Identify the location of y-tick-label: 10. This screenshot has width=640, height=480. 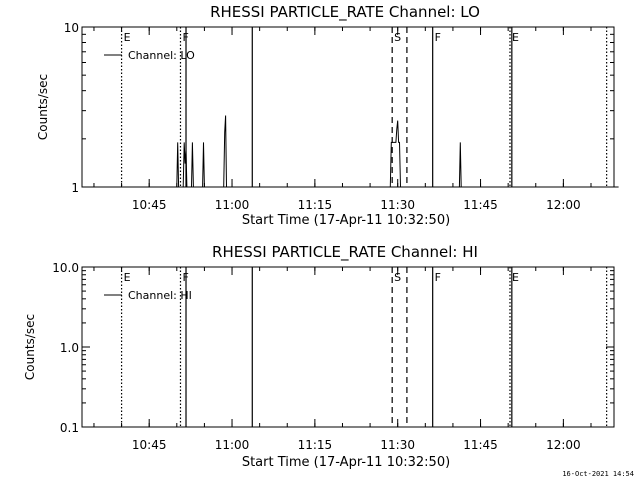
(71, 28).